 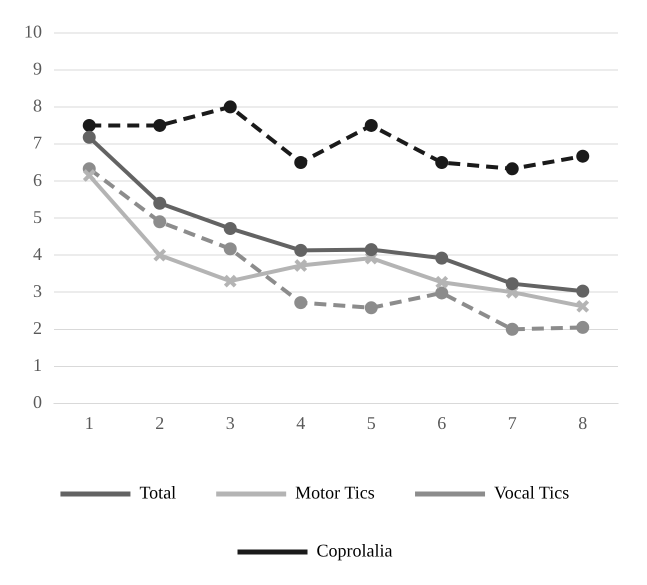 I want to click on legend-label: Motor Tics, so click(x=335, y=492).